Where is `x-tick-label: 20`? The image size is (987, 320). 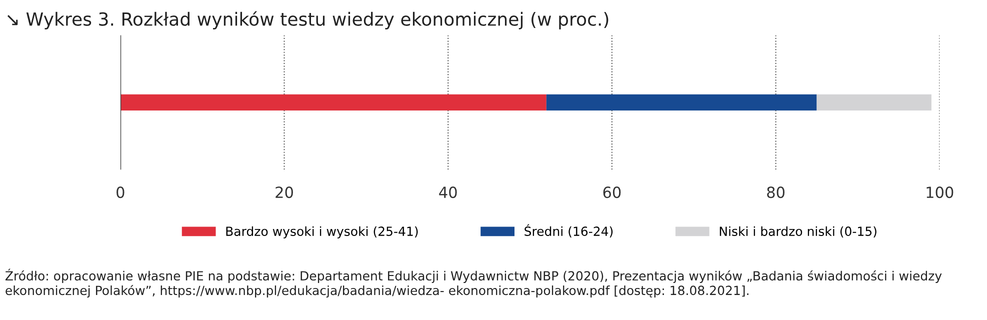 x-tick-label: 20 is located at coordinates (284, 192).